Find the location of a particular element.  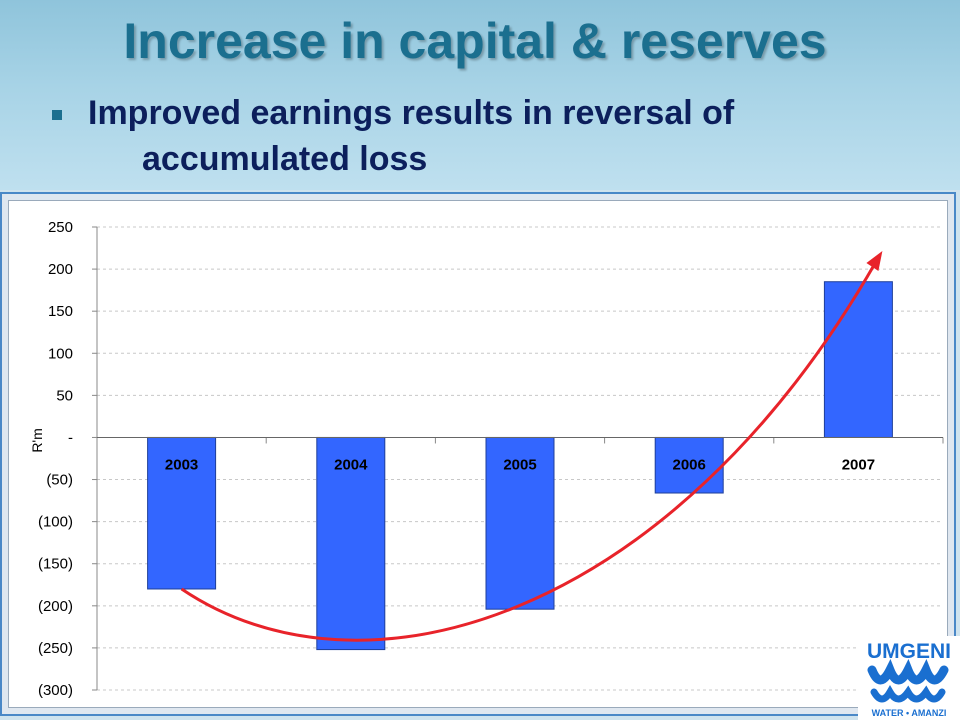

logo-tagline-text: WATER • AMANZI is located at coordinates (909, 713).